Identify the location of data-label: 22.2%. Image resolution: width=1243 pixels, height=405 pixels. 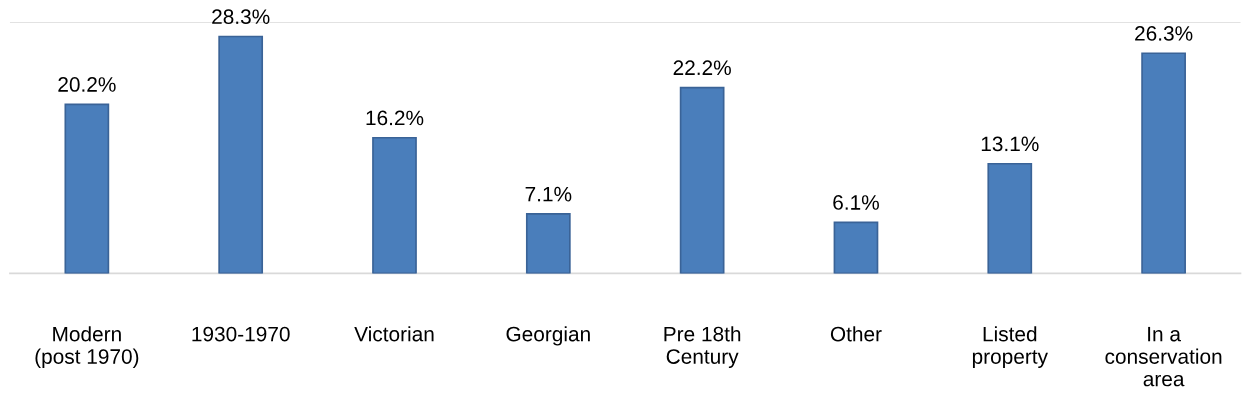
(702, 68).